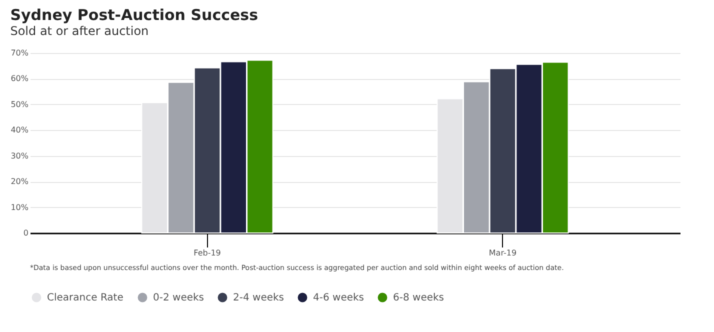 The height and width of the screenshot is (332, 714). Describe the element at coordinates (19, 53) in the screenshot. I see `y-tick-label: 70%` at that location.